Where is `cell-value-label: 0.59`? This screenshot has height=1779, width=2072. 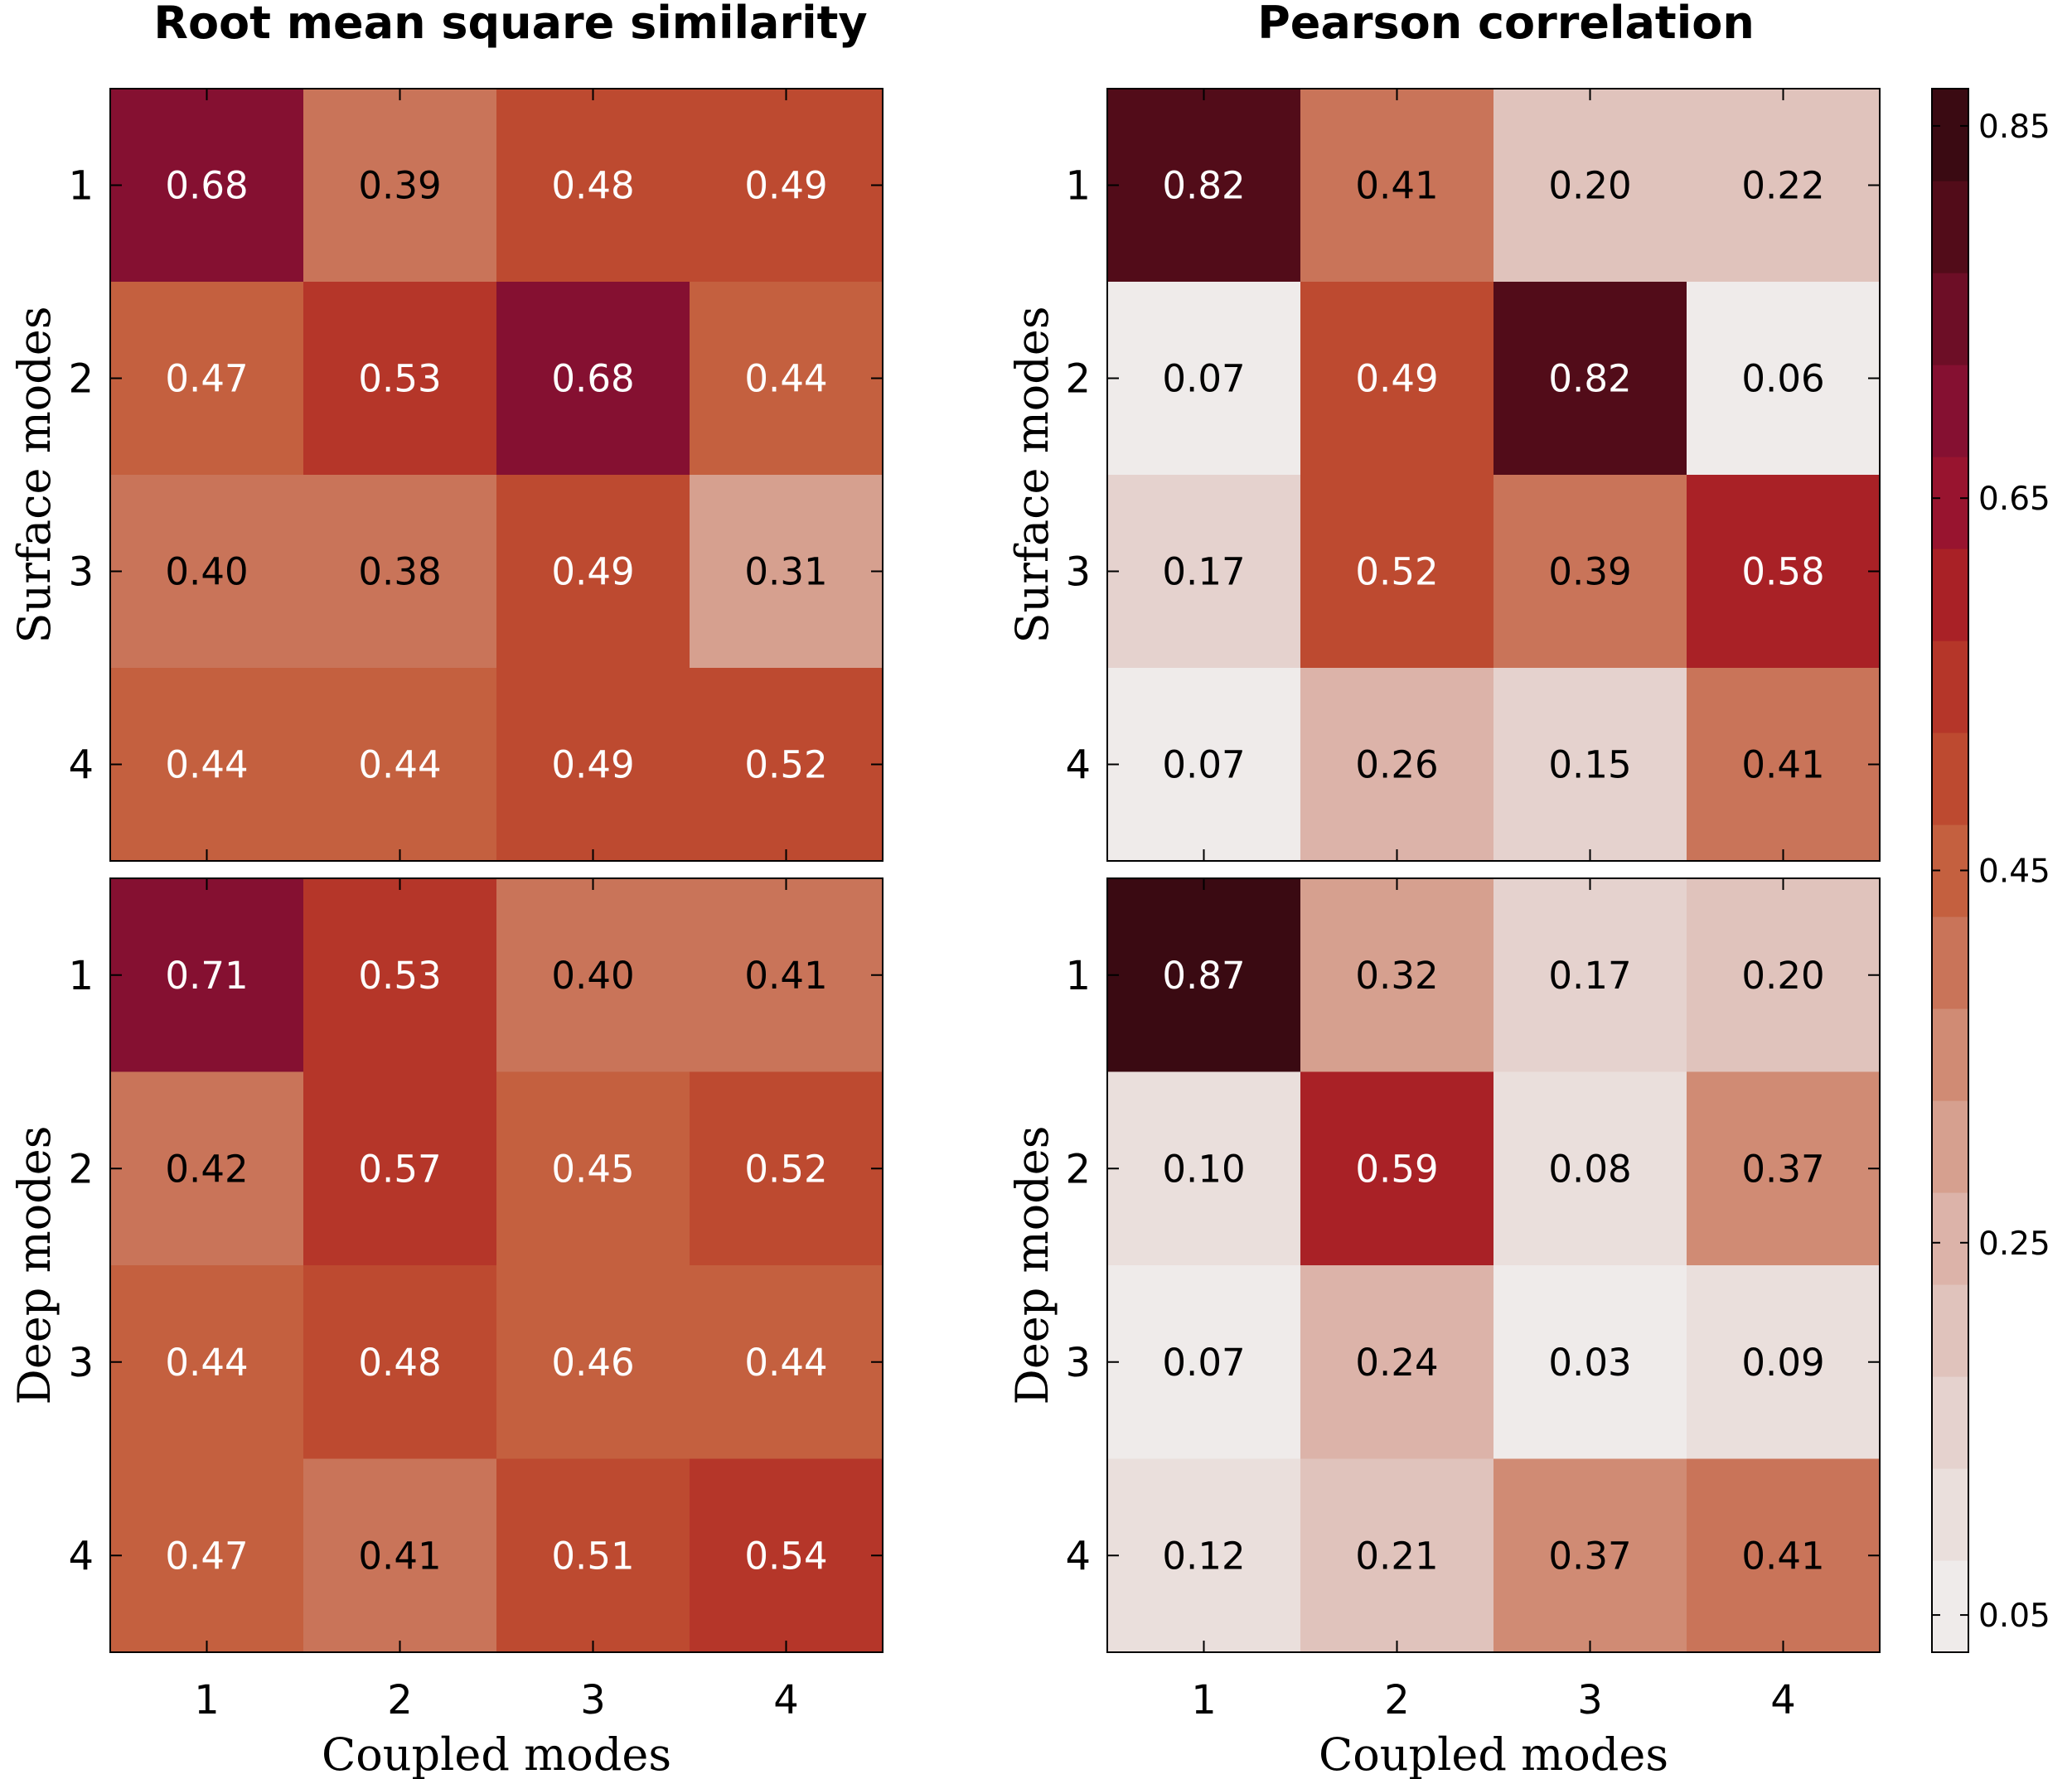 cell-value-label: 0.59 is located at coordinates (1396, 1169).